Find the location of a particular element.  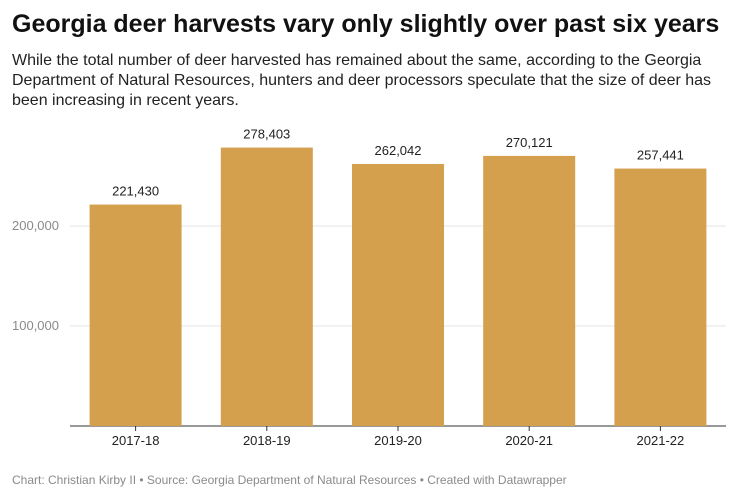

bar-value-label: 257,441 is located at coordinates (660, 155).